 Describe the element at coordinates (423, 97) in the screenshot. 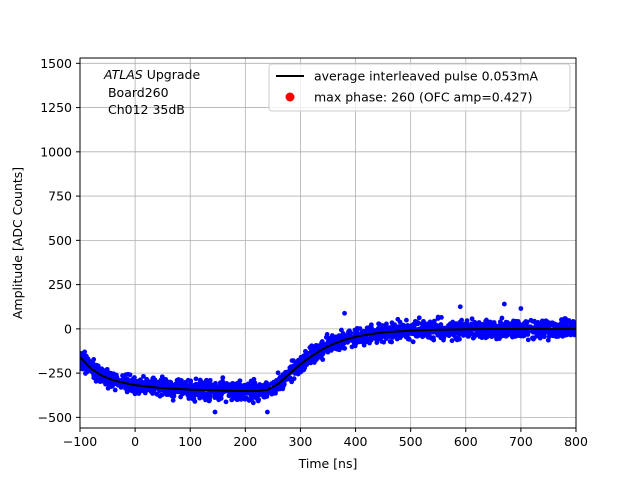

I see `legend-label-maxphase: max phase: 260 (OFC amp=0.427)` at that location.